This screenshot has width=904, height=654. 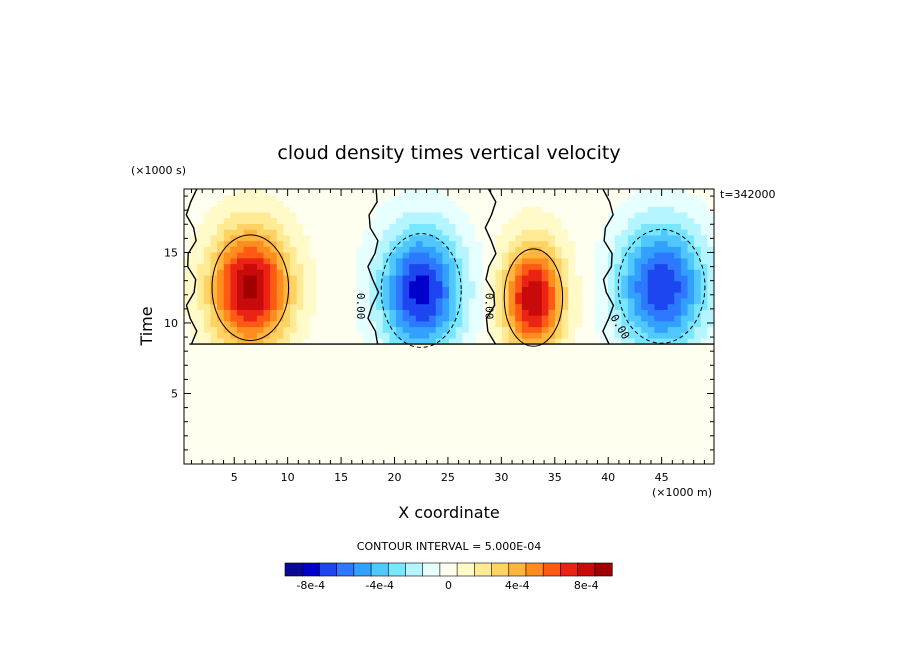 I want to click on contour-line, so click(x=421, y=290).